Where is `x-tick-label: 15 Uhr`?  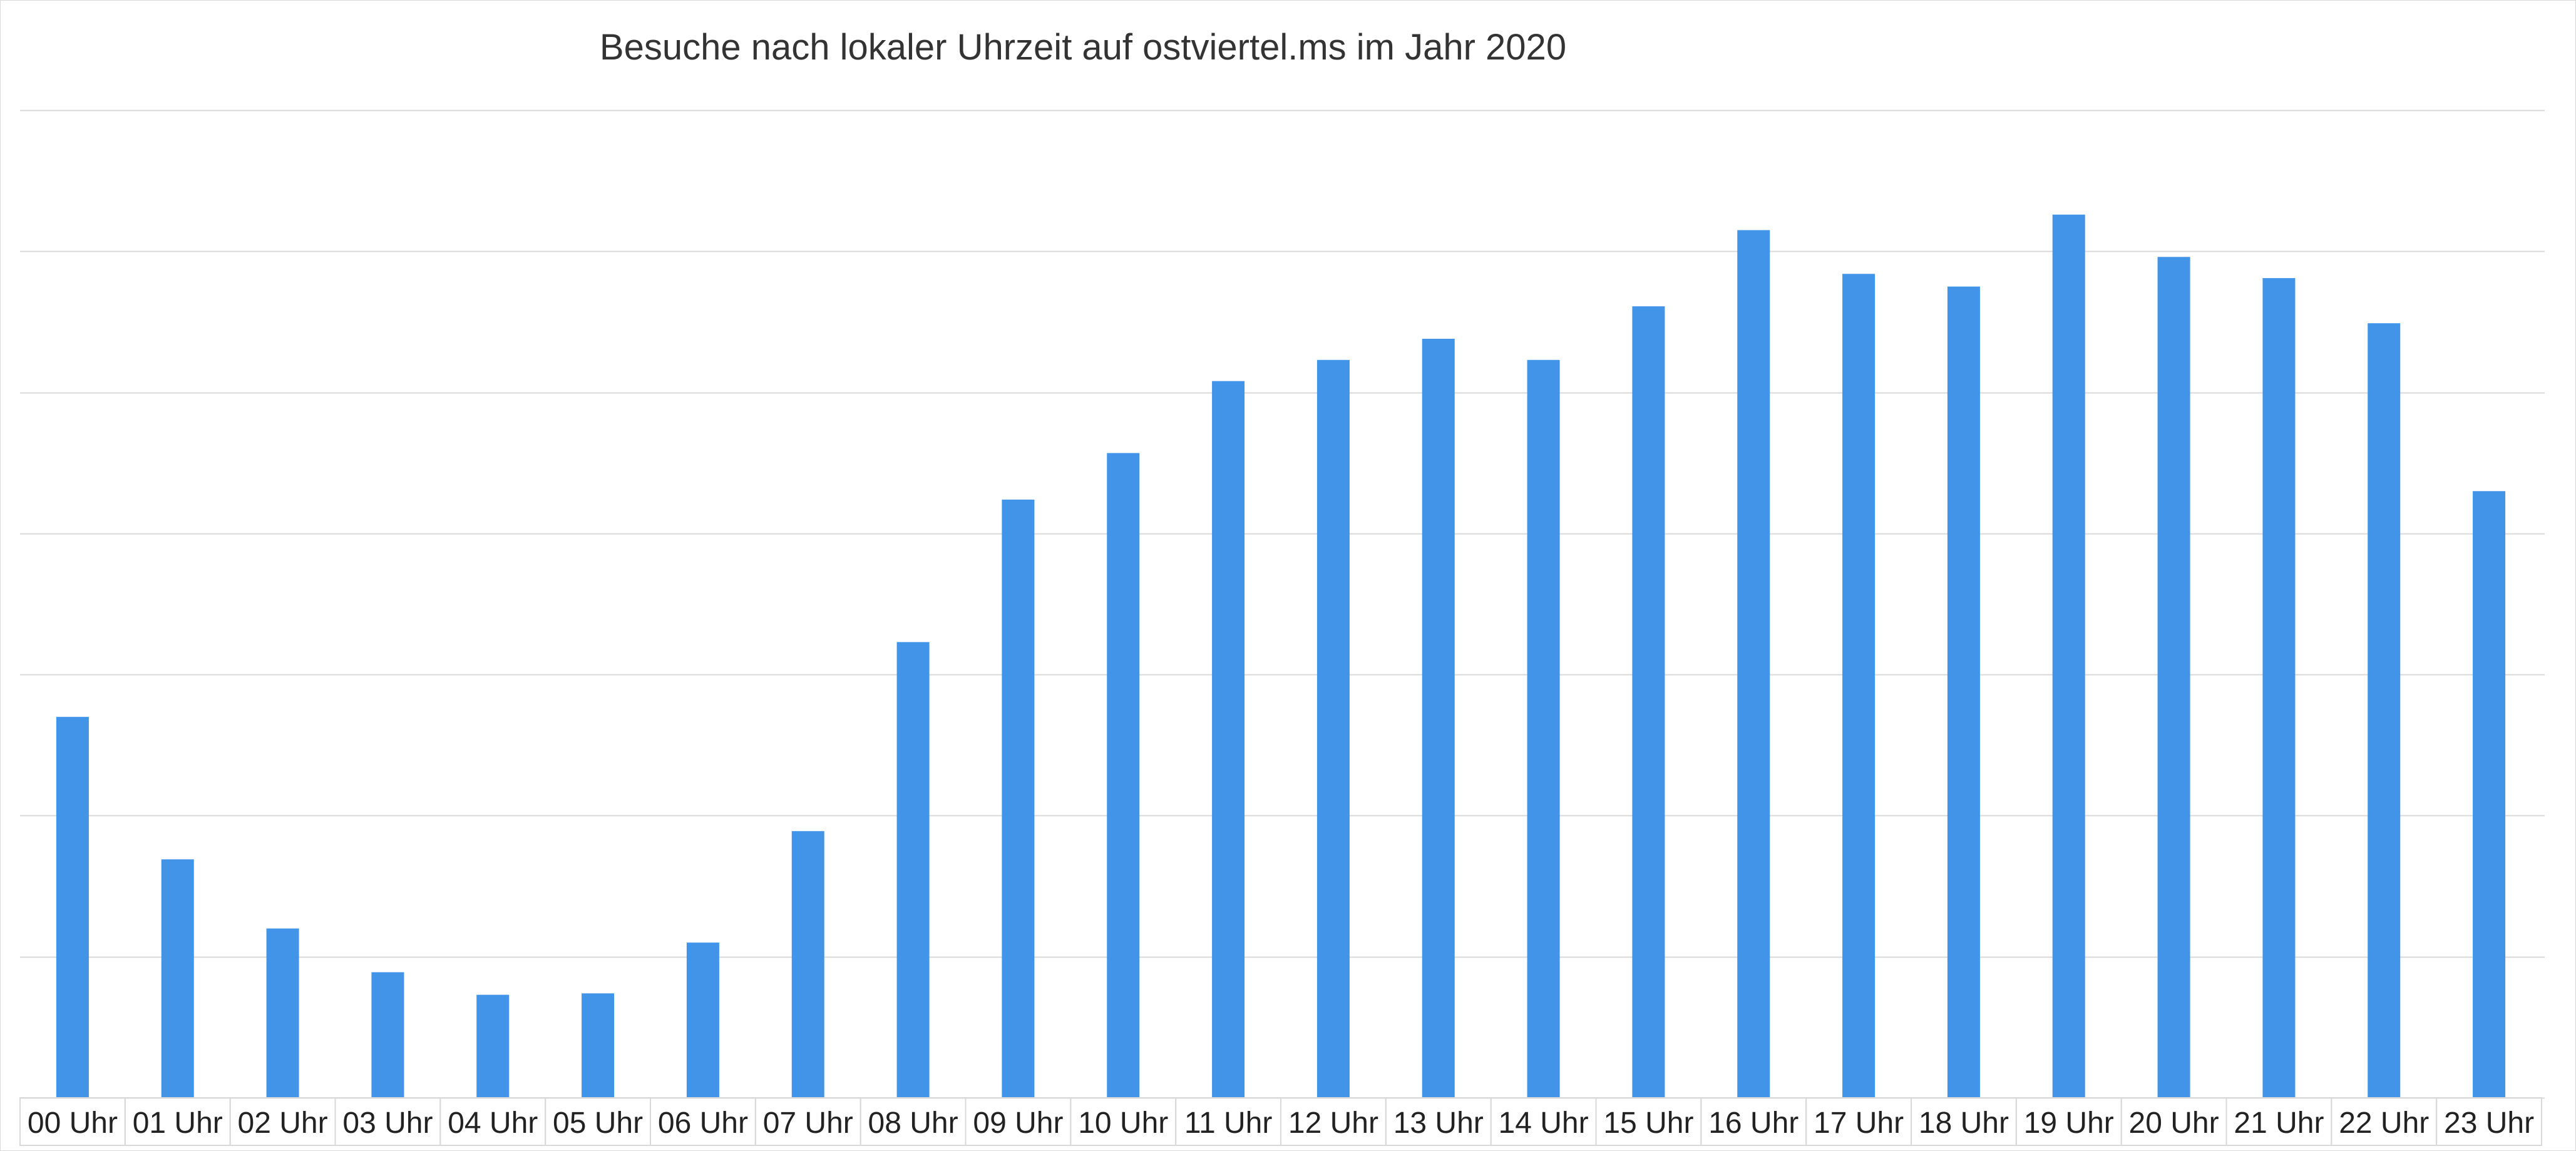
x-tick-label: 15 Uhr is located at coordinates (1648, 1123).